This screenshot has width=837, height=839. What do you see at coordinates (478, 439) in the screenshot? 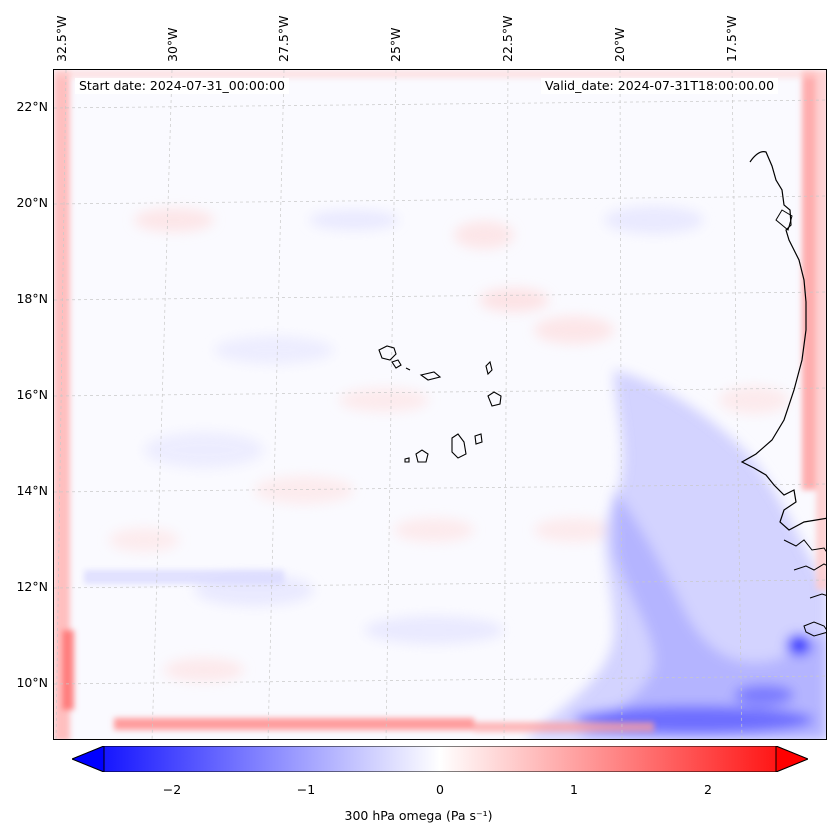
I see `island-maio` at bounding box center [478, 439].